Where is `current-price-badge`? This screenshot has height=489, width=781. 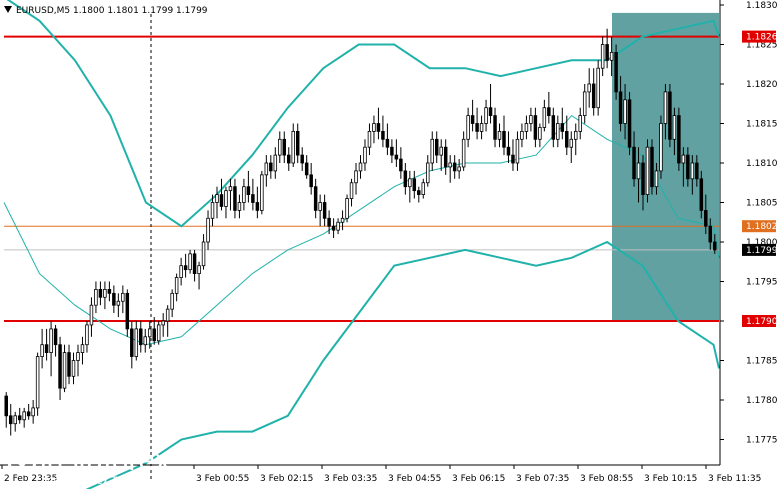 current-price-badge is located at coordinates (759, 249).